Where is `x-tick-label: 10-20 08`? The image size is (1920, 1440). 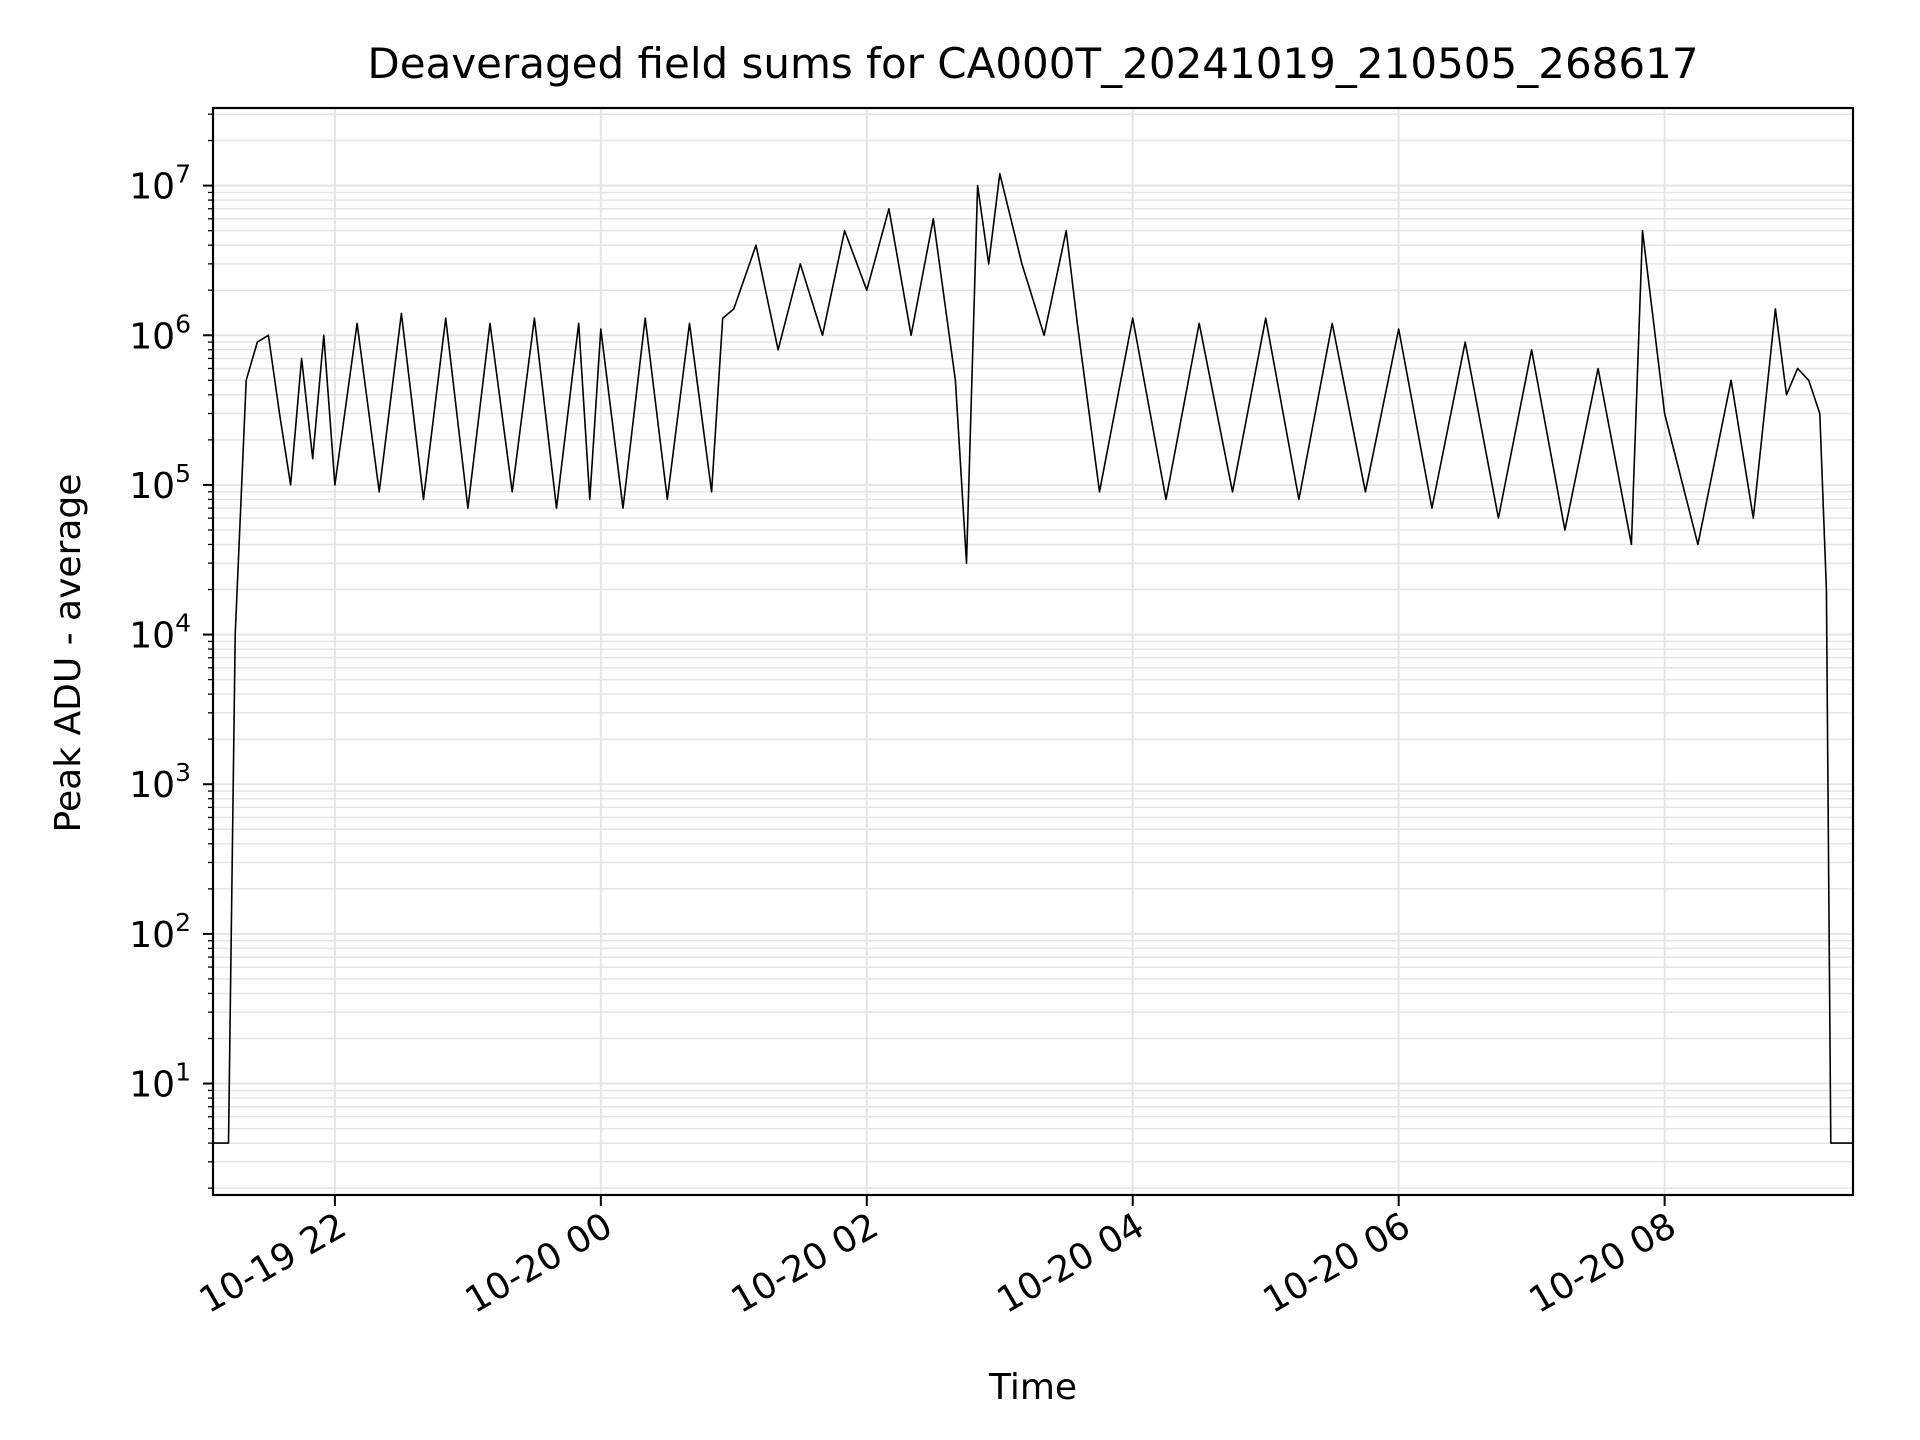 x-tick-label: 10-20 08 is located at coordinates (1602, 1263).